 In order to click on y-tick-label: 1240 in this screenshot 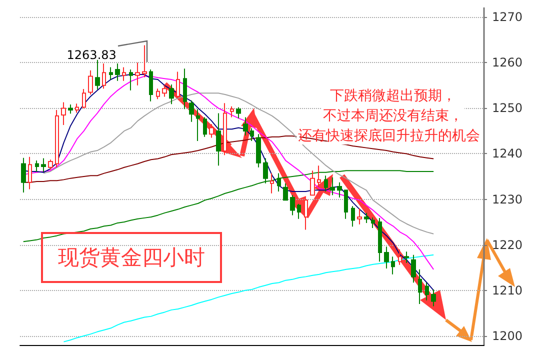, I will do `click(507, 153)`.